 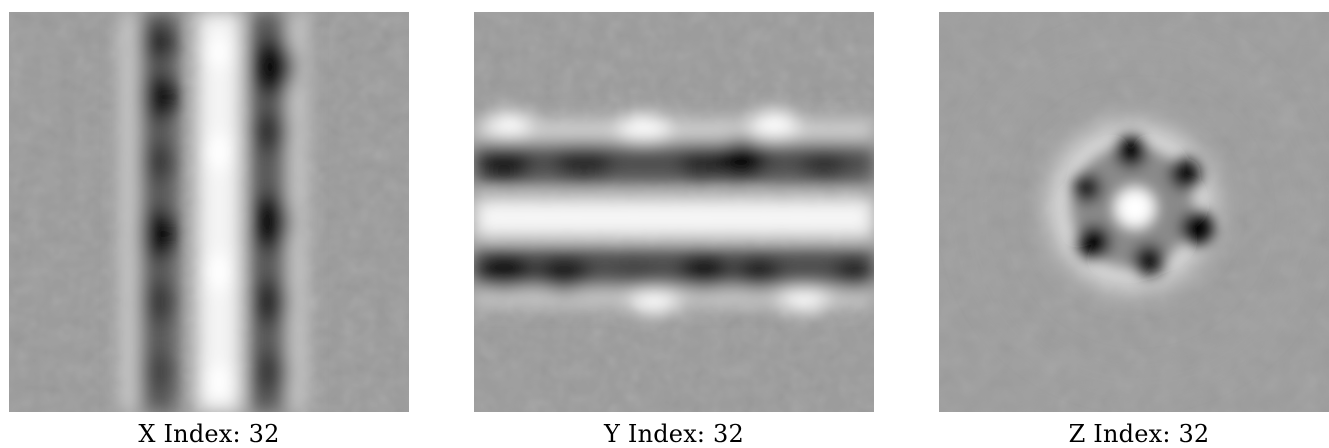 What do you see at coordinates (1139, 434) in the screenshot?
I see `caption-z-index: Z Index: 32` at bounding box center [1139, 434].